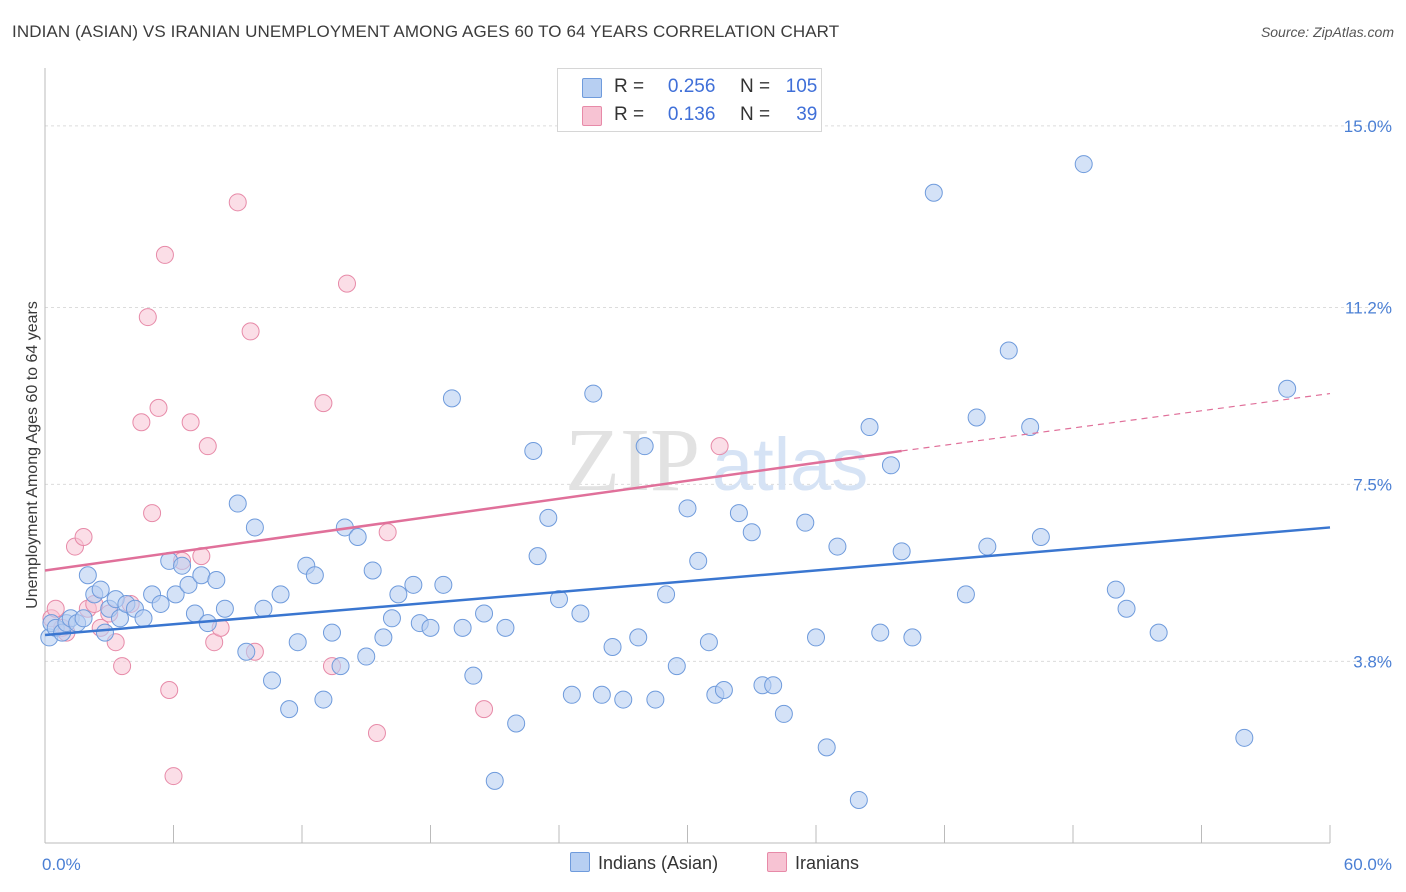 The image size is (1406, 892). I want to click on iranians-legend-swatch, so click(777, 862).